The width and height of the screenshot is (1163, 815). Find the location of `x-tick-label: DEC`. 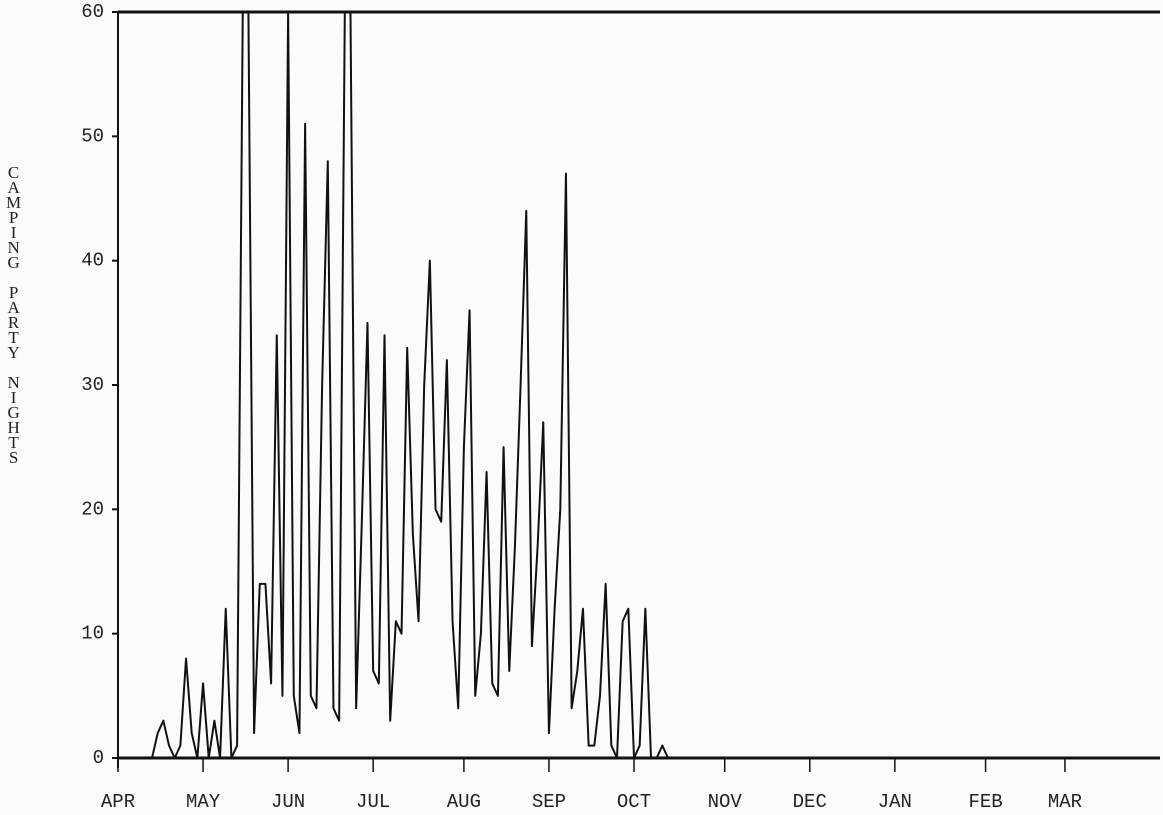

x-tick-label: DEC is located at coordinates (810, 802).